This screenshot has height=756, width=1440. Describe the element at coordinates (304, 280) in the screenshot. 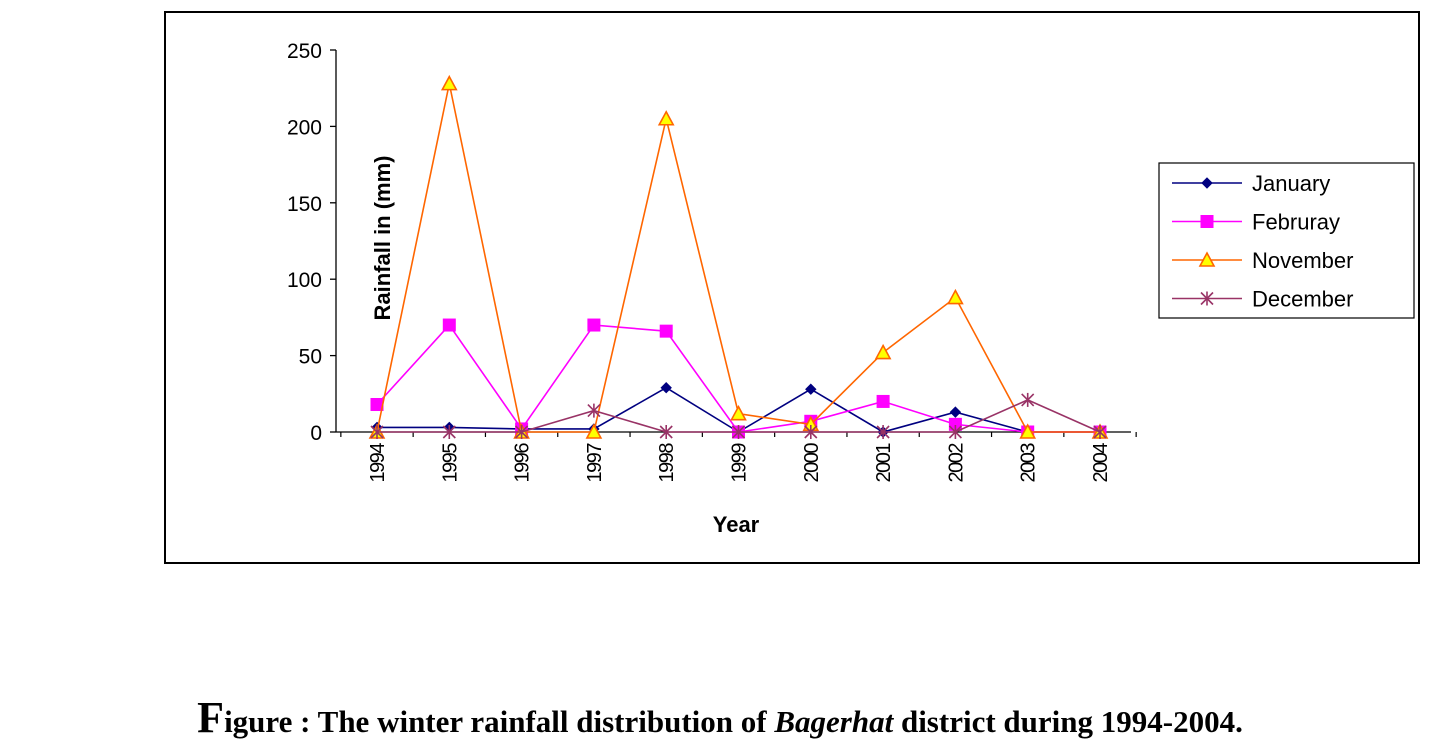

I see `y-tick-label: 100` at that location.